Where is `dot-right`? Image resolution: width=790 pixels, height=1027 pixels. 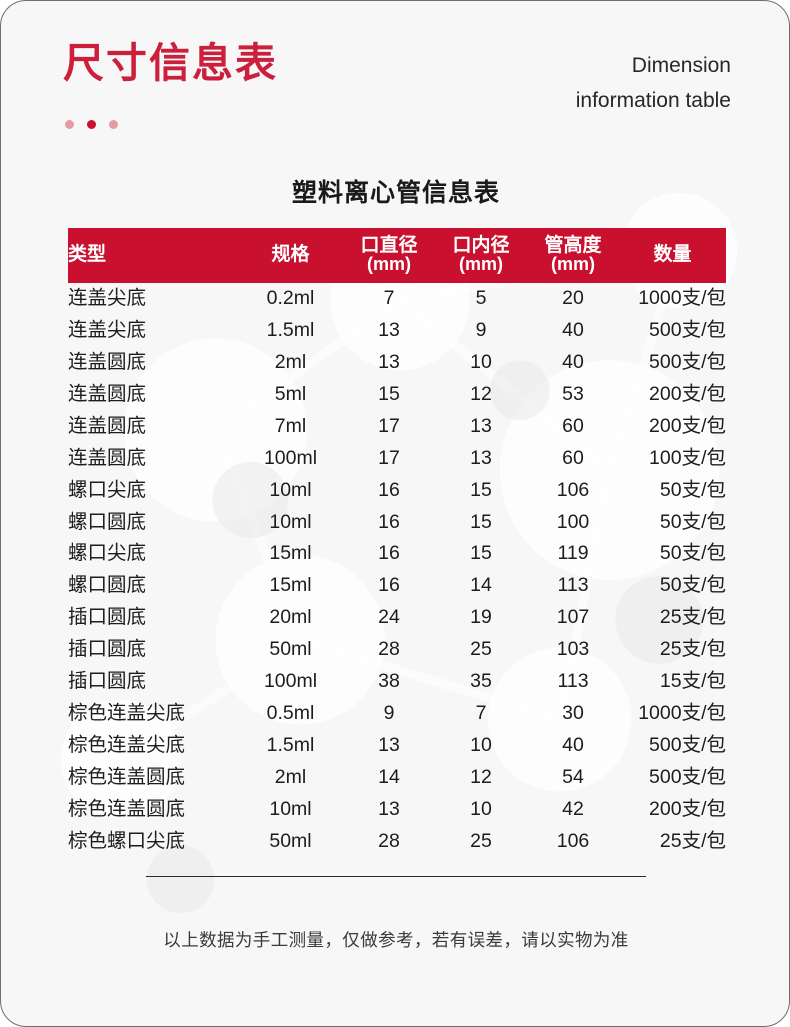
dot-right is located at coordinates (113, 124).